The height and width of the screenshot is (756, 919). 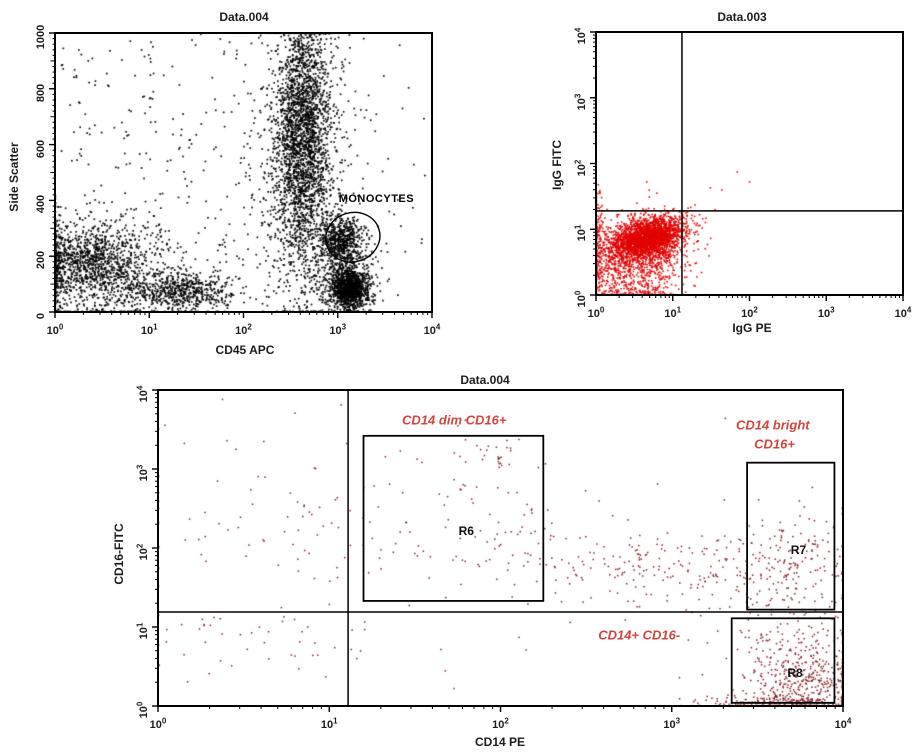 What do you see at coordinates (119, 554) in the screenshot?
I see `y-axis-label-text: CD16-FITC` at bounding box center [119, 554].